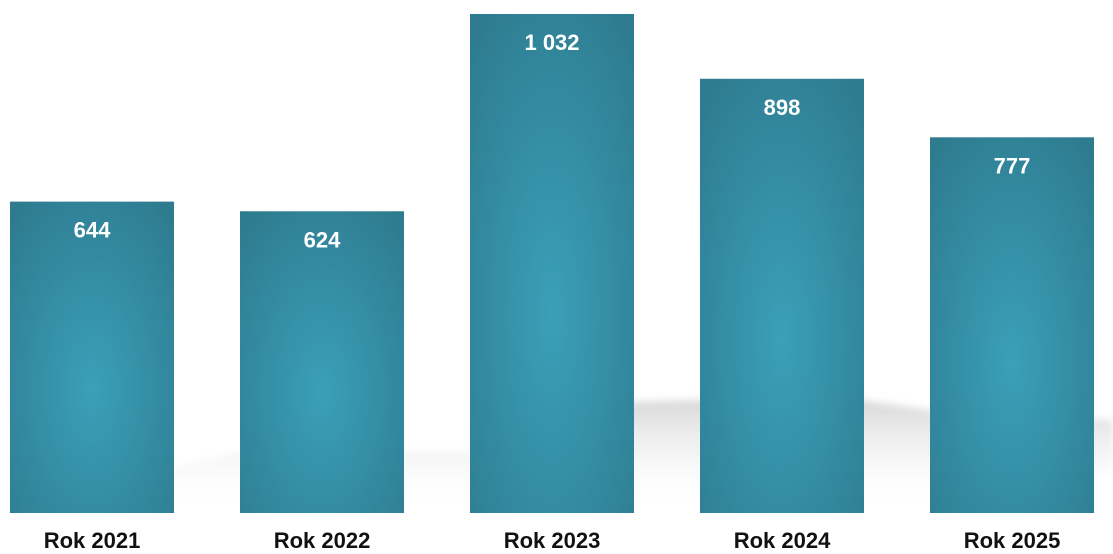 This screenshot has height=554, width=1113. Describe the element at coordinates (782, 107) in the screenshot. I see `value-label: 898` at that location.